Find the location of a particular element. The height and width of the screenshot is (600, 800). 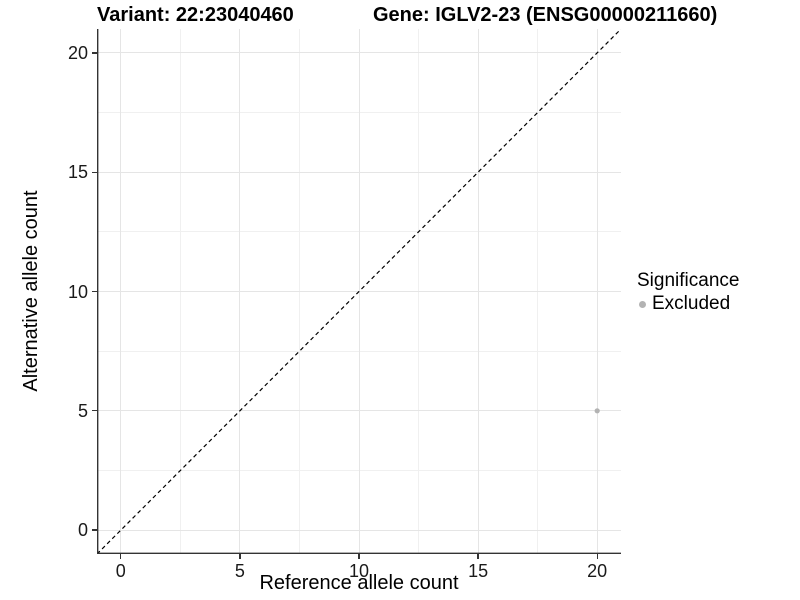

legend-entry: Excluded is located at coordinates (688, 304).